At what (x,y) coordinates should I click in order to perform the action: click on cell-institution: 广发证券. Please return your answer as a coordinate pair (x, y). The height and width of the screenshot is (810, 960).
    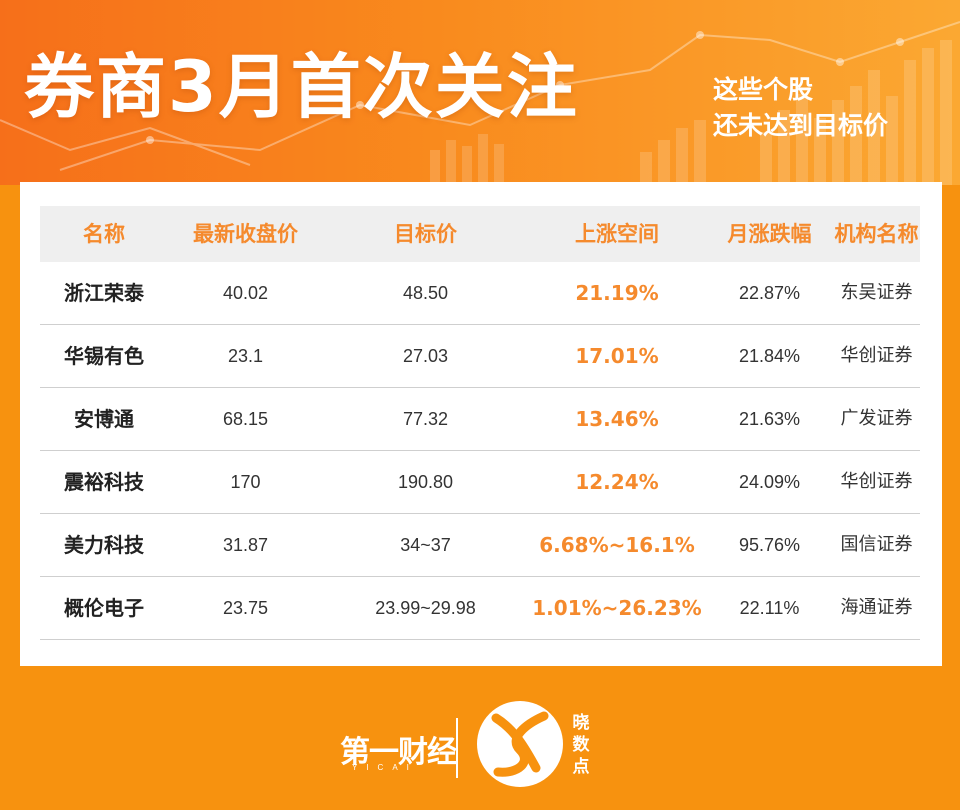
    Looking at the image, I should click on (876, 418).